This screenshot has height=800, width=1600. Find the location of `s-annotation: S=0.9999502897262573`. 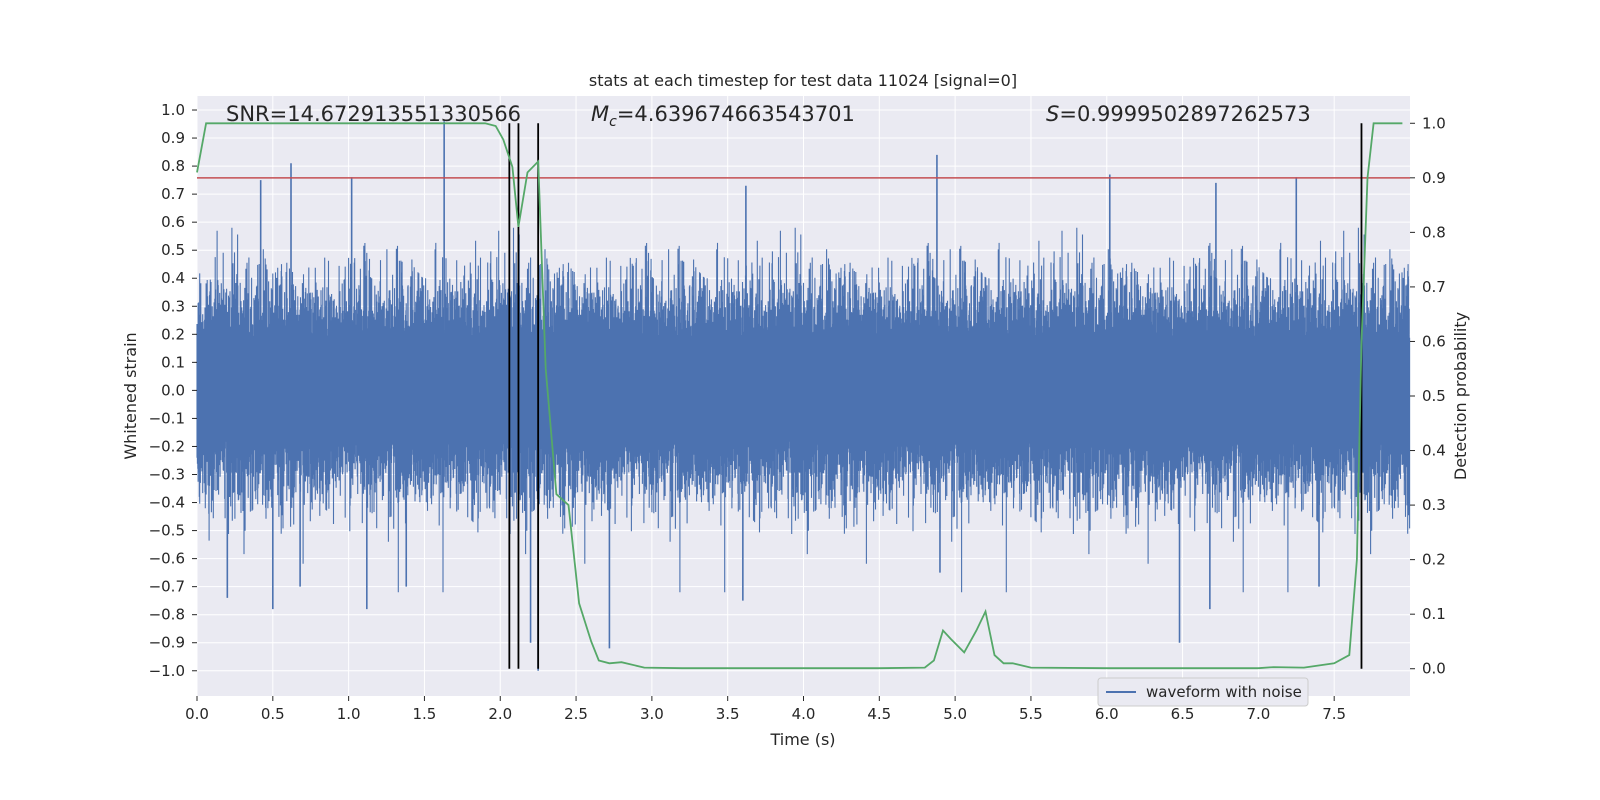

s-annotation: S=0.9999502897262573 is located at coordinates (1178, 114).